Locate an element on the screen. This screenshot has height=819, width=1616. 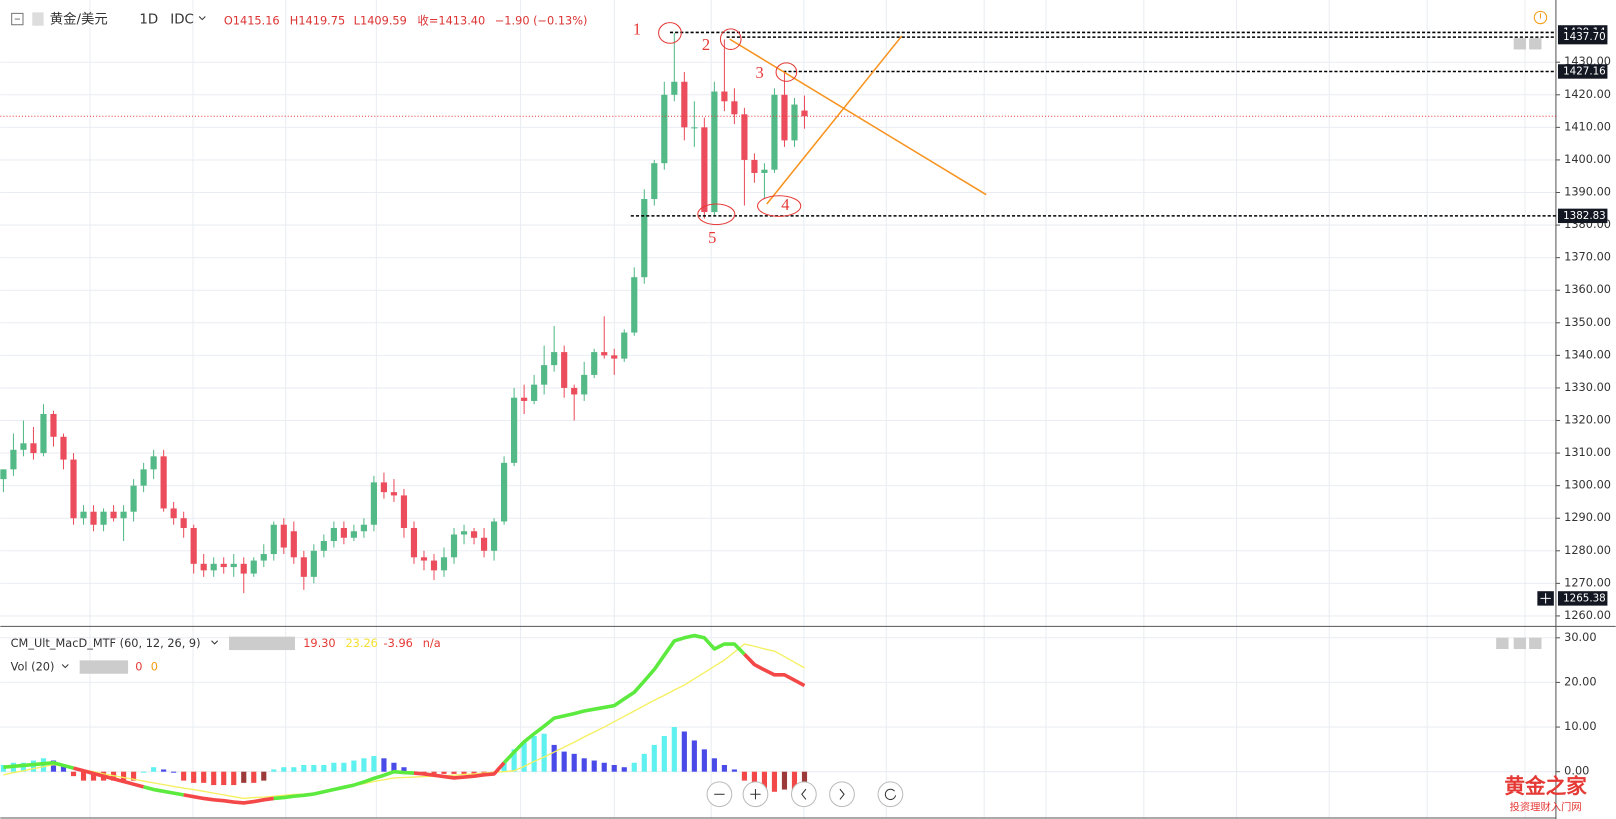
reset-button is located at coordinates (890, 794).